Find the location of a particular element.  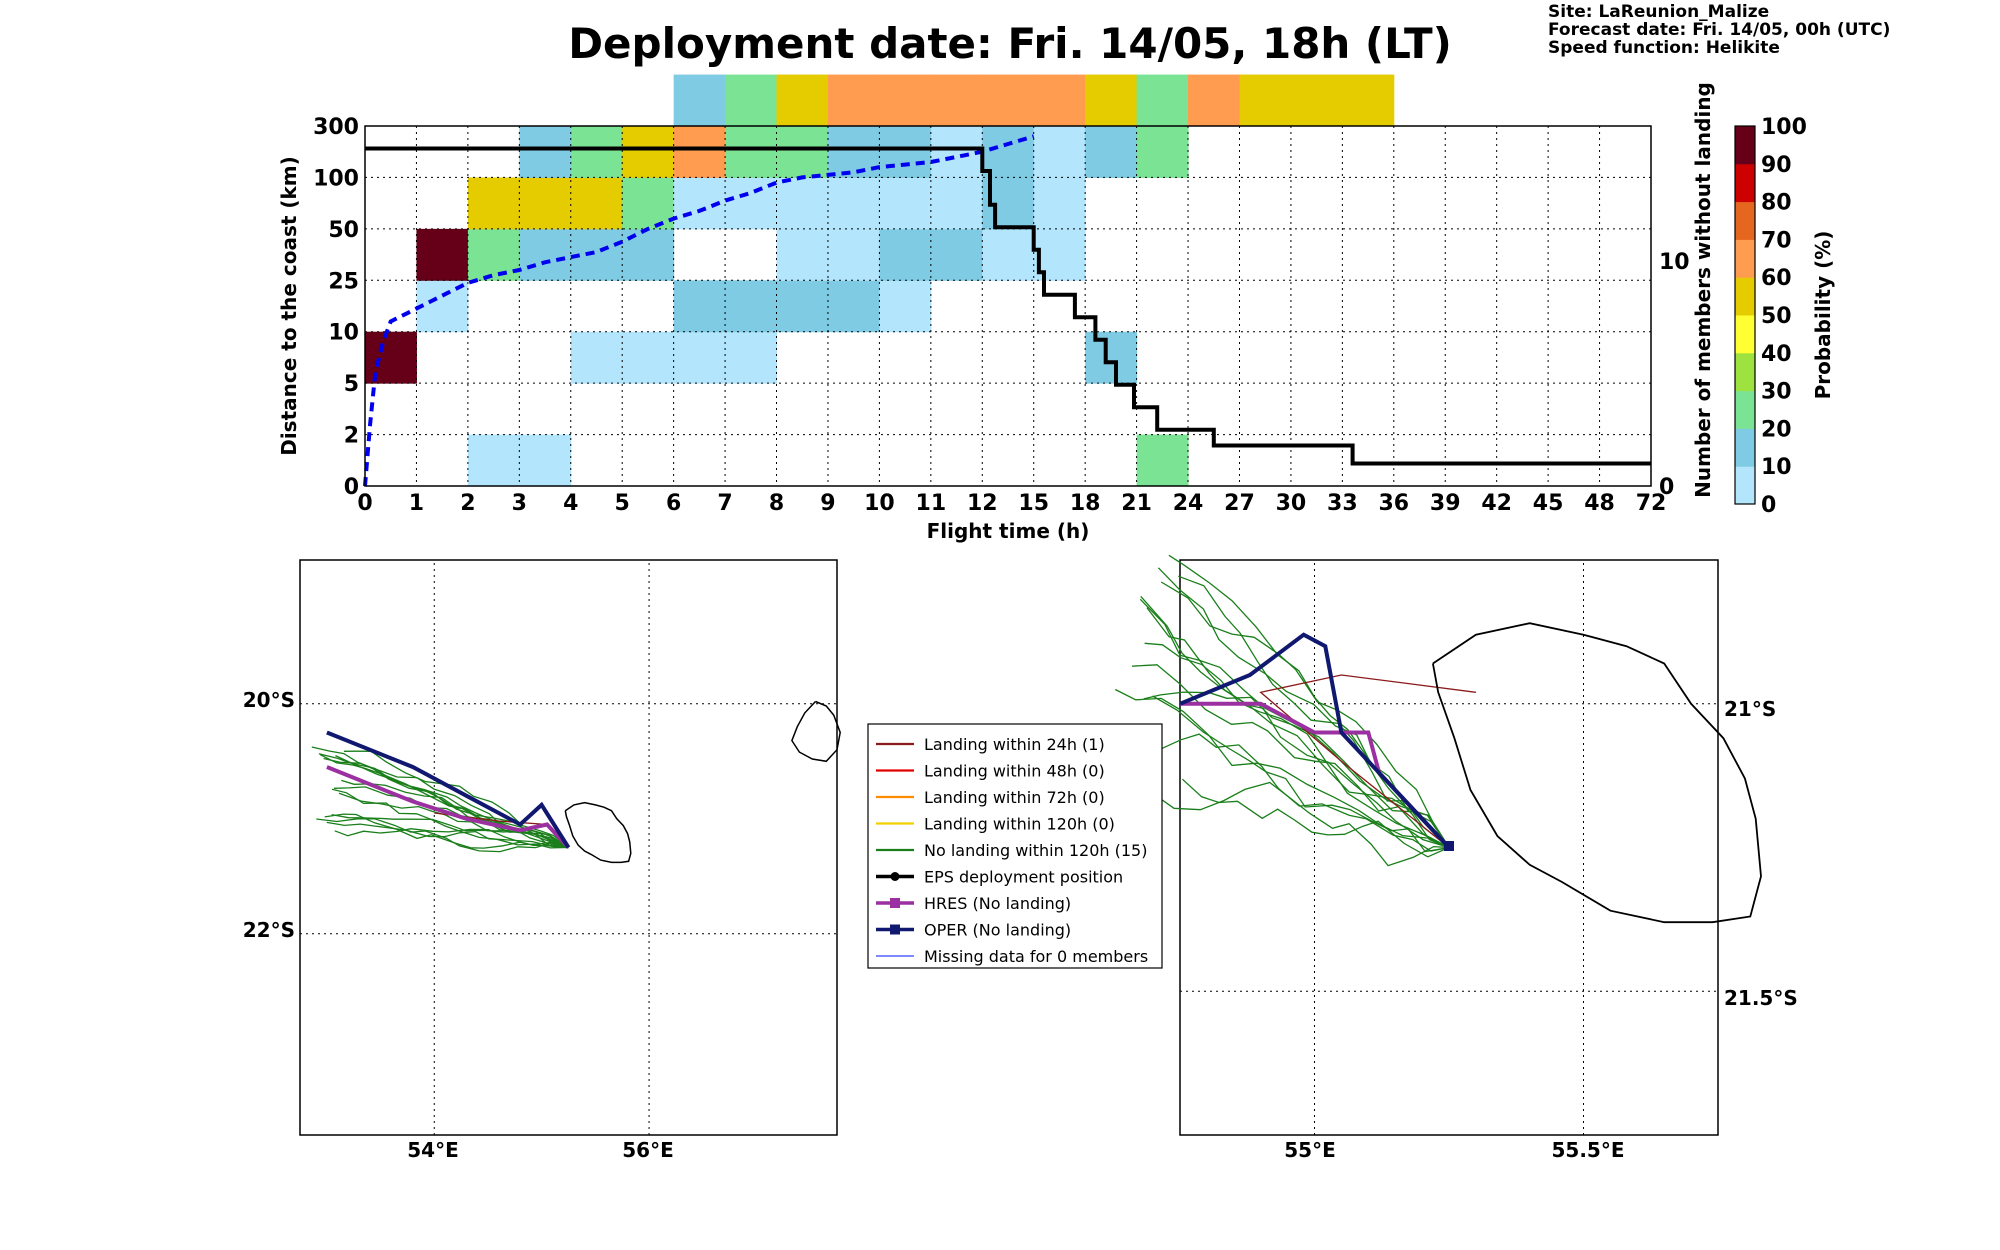

map2-x-tick-55-5: 55.5°E is located at coordinates (1587, 1150).